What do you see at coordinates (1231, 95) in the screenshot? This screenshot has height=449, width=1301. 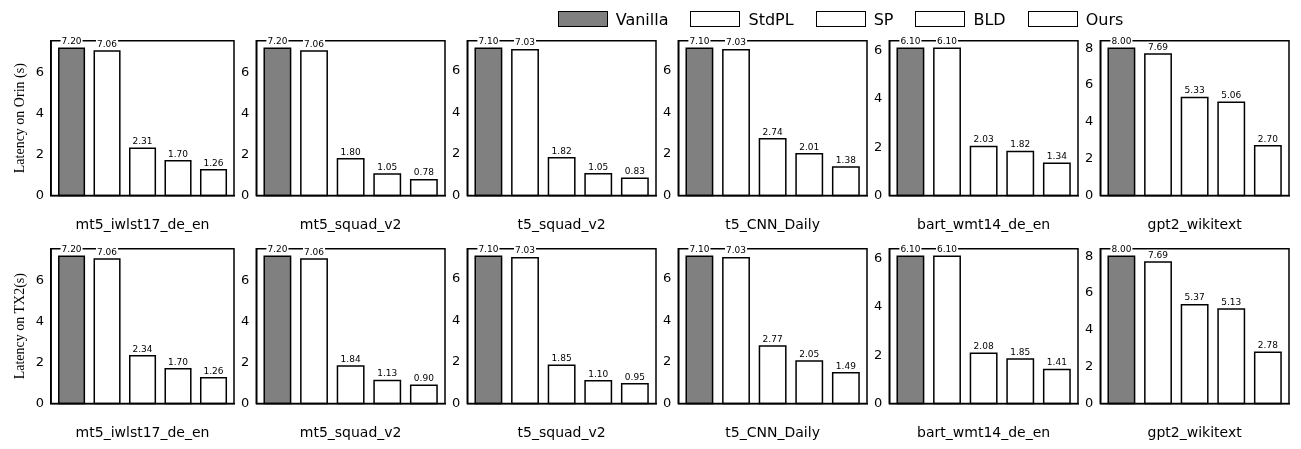 I see `data-label: 5.06` at bounding box center [1231, 95].